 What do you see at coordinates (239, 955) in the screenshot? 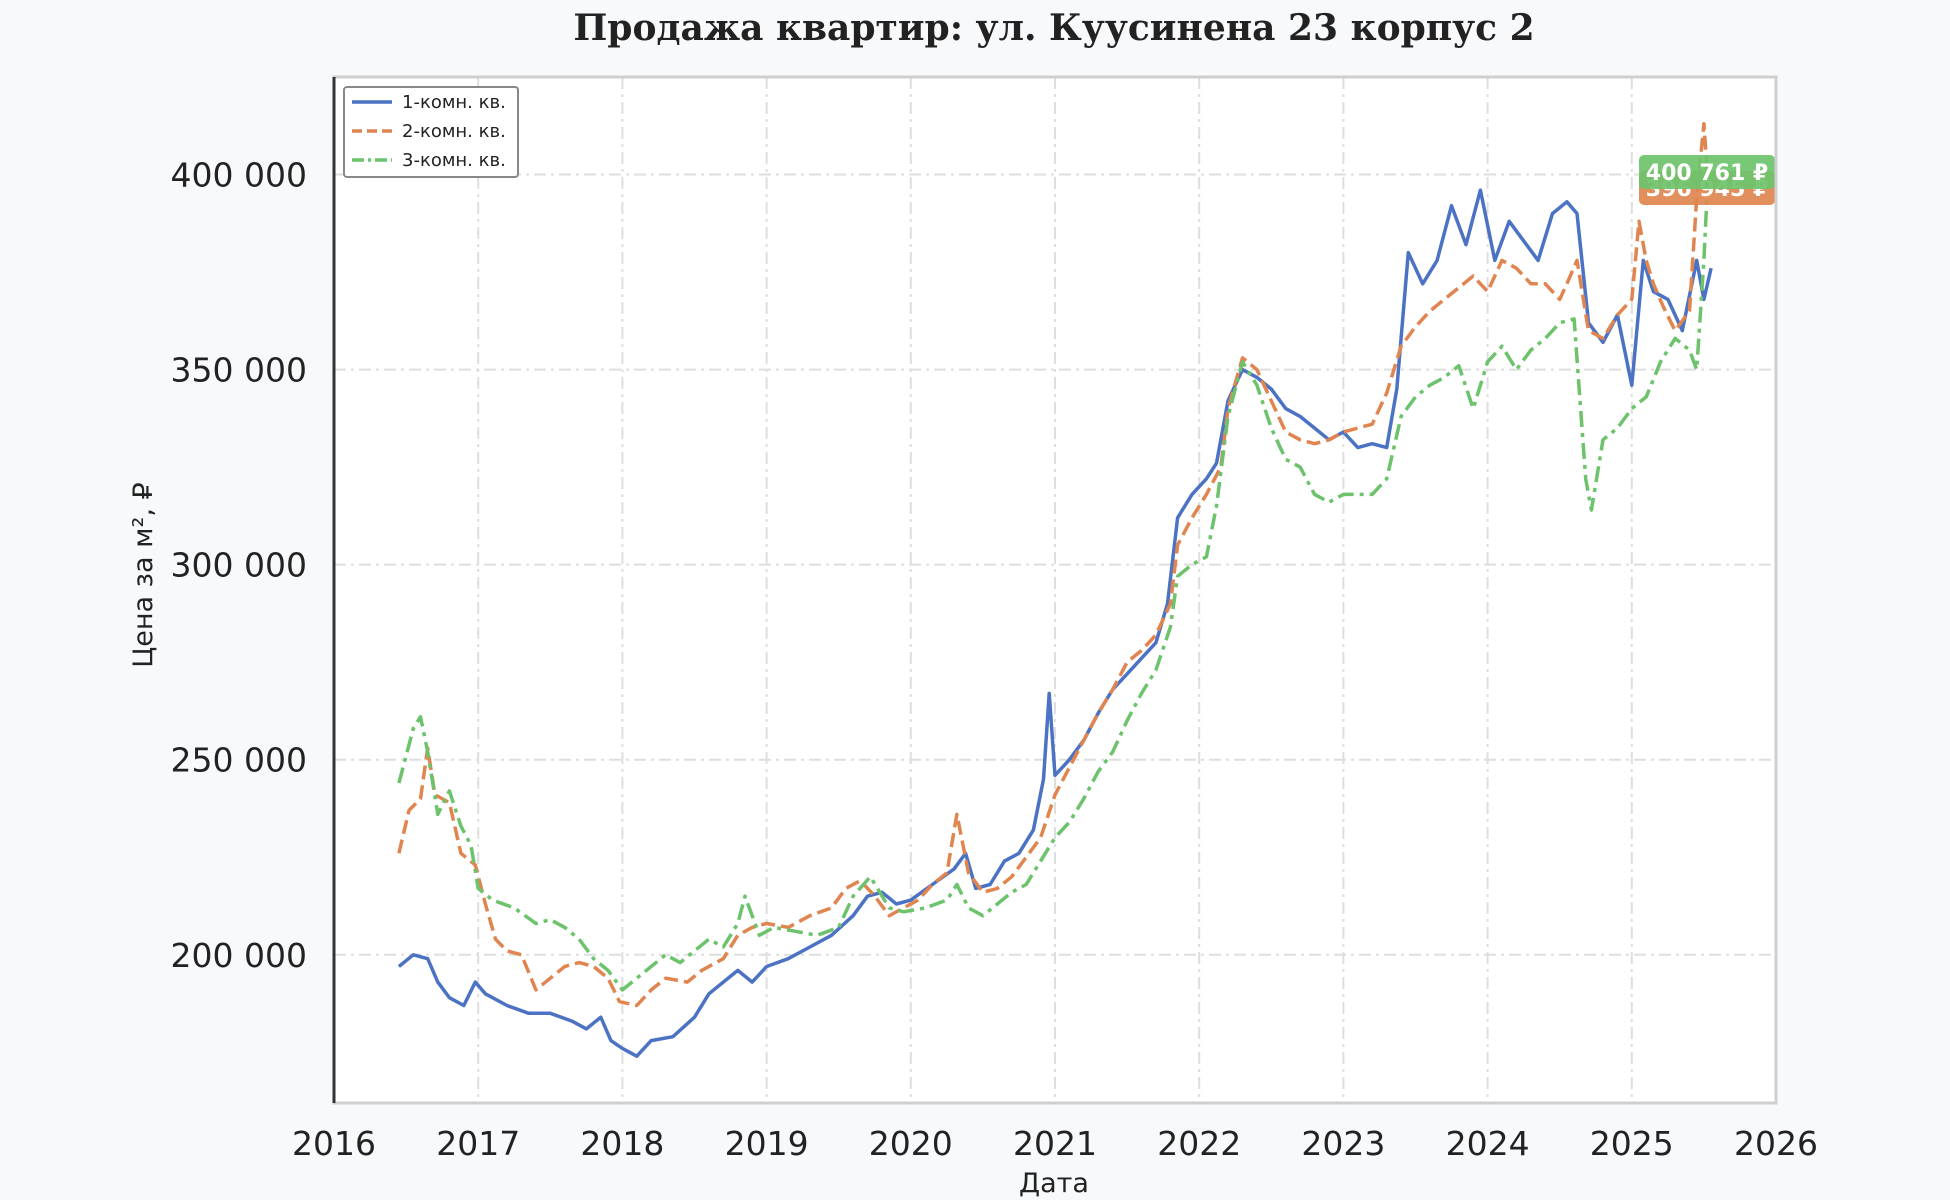
I see `y-tick-label: 200 000` at bounding box center [239, 955].